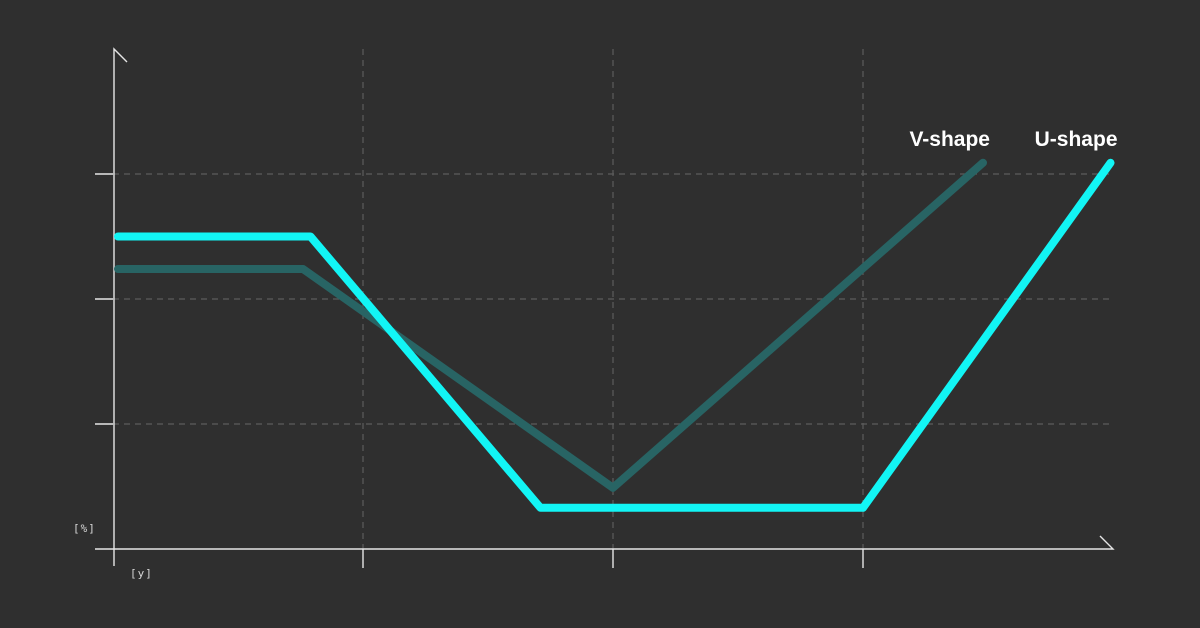 The width and height of the screenshot is (1200, 628). What do you see at coordinates (141, 573) in the screenshot?
I see `x-axis-label: [y]` at bounding box center [141, 573].